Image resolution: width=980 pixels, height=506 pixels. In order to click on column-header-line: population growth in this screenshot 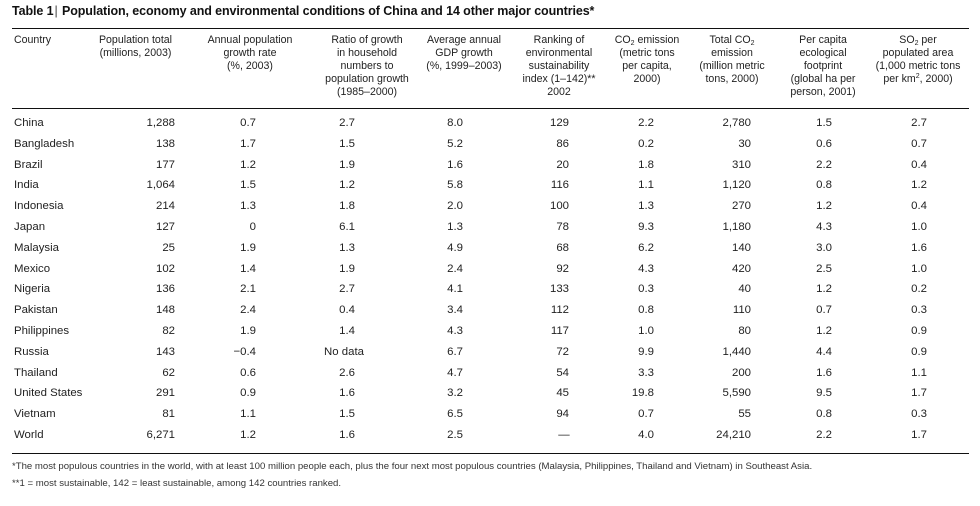, I will do `click(367, 79)`.